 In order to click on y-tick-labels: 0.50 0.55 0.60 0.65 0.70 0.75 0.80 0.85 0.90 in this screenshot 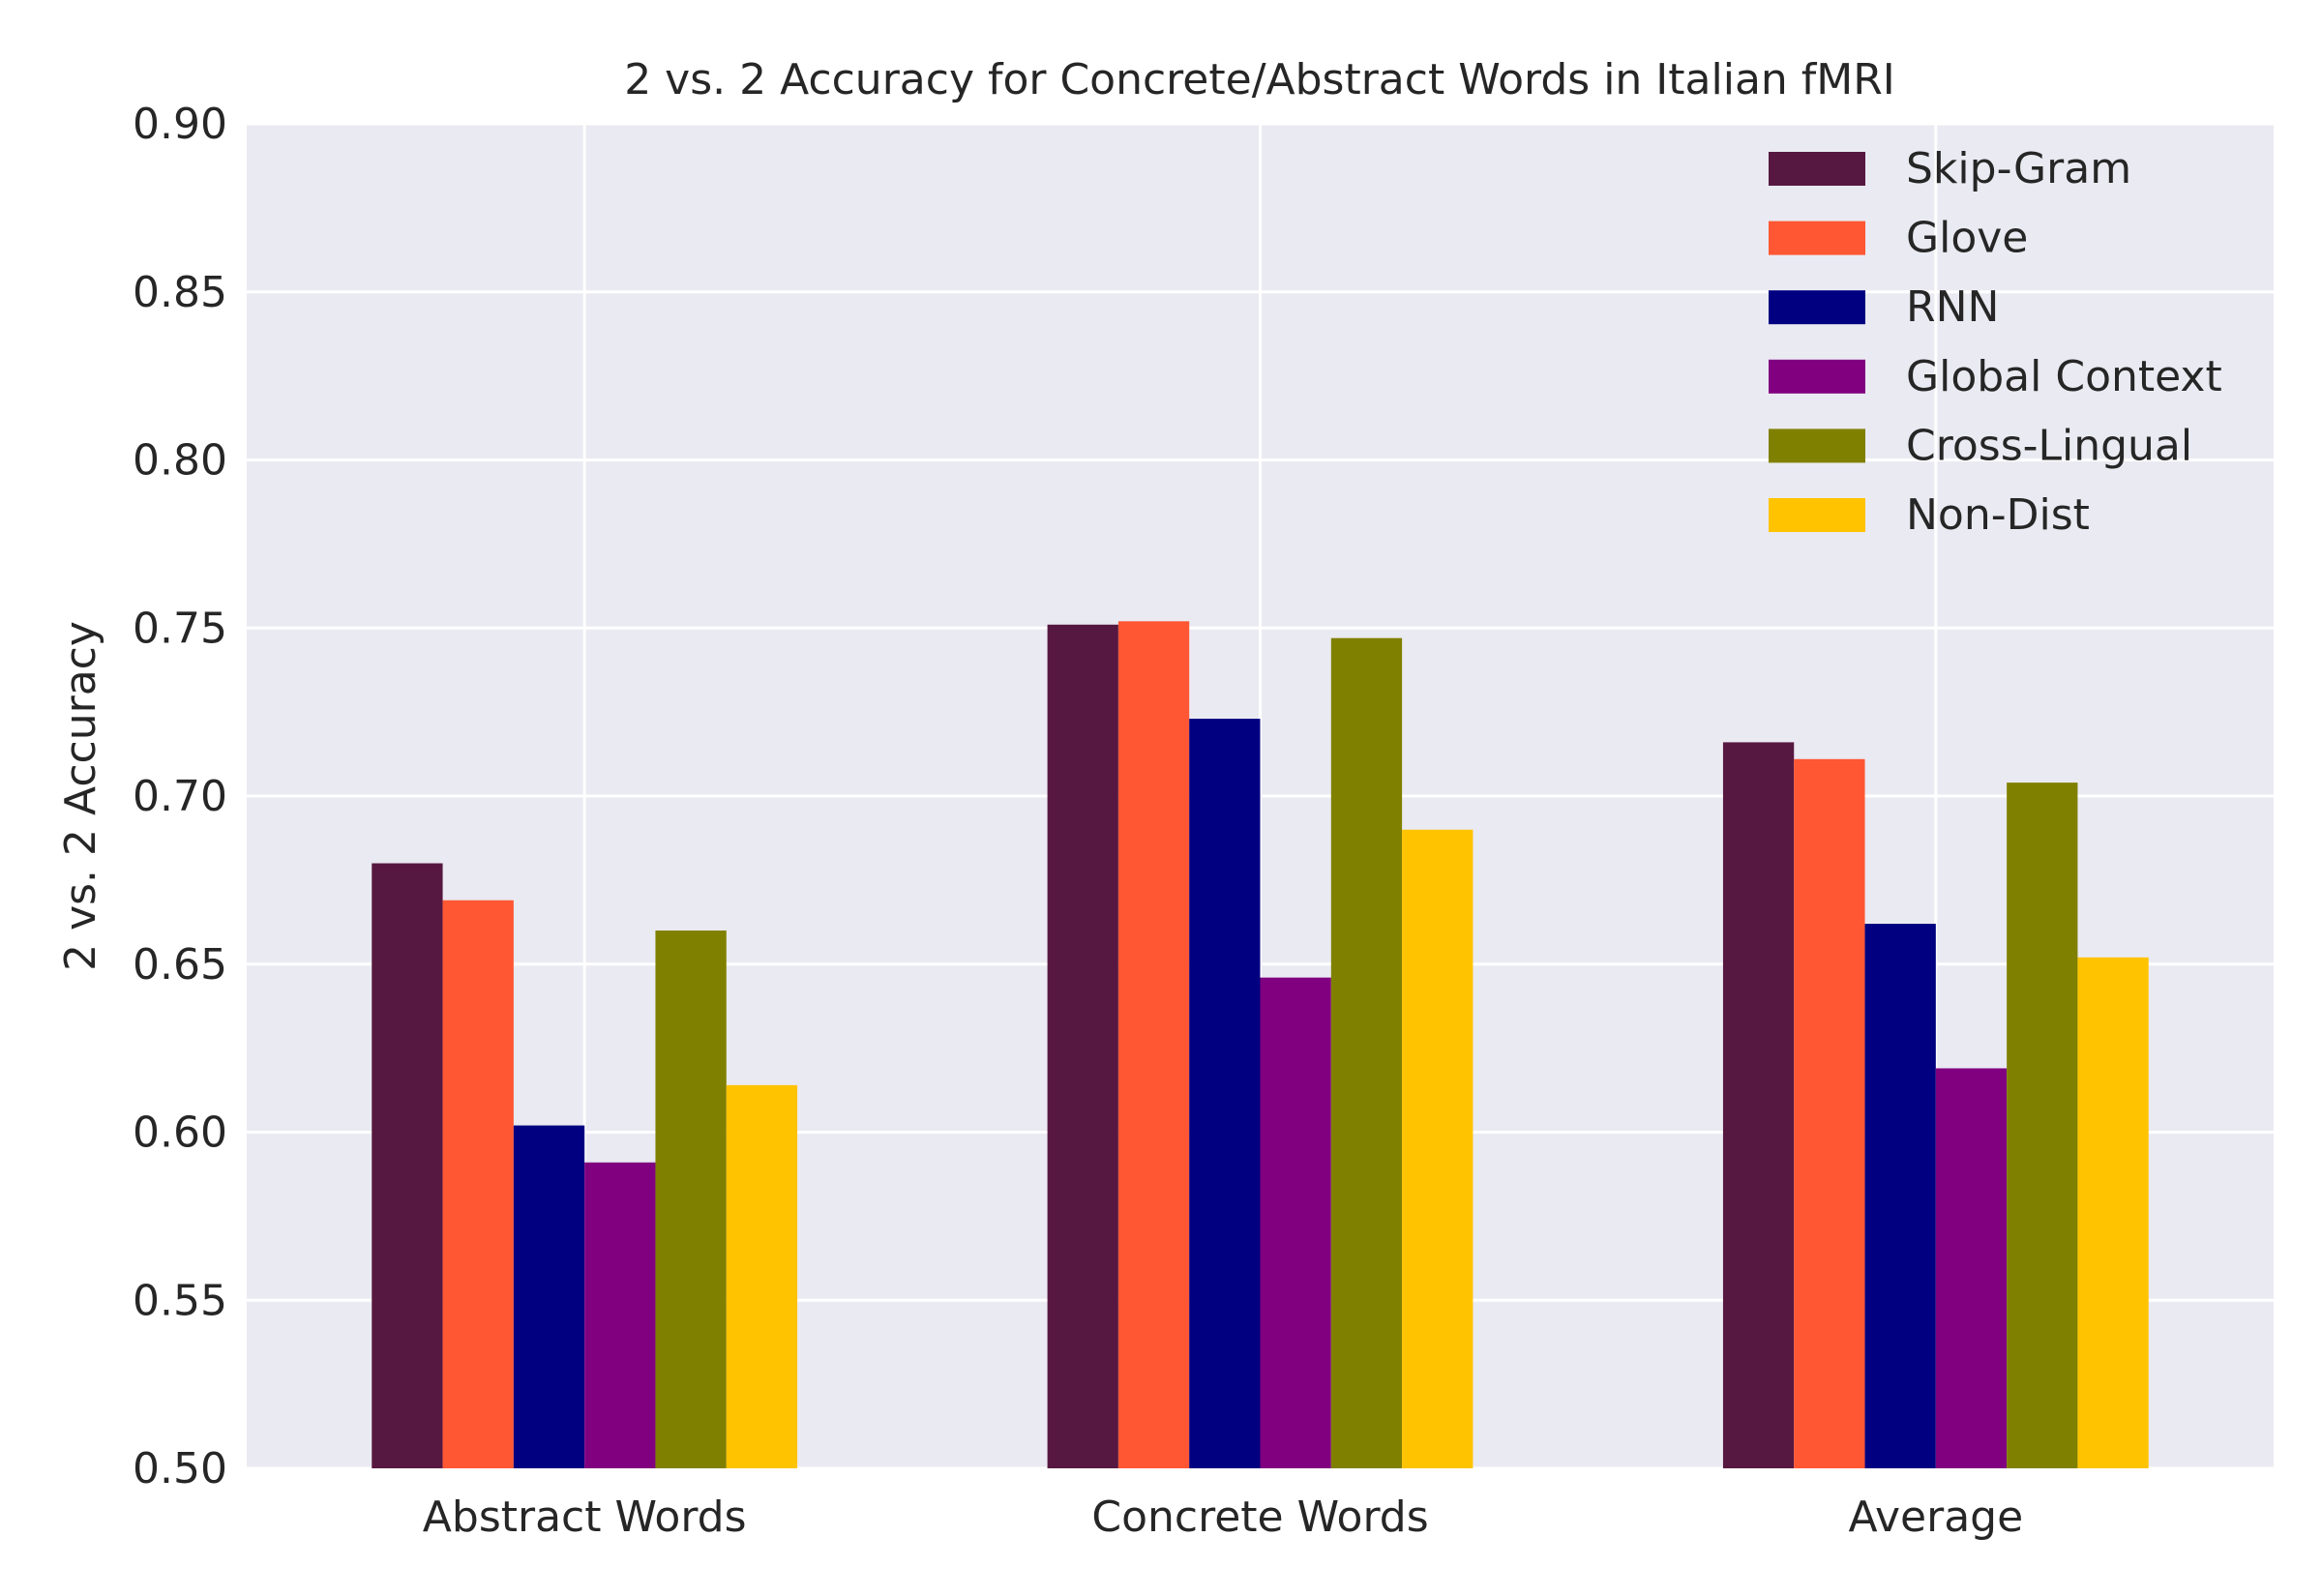, I will do `click(180, 796)`.